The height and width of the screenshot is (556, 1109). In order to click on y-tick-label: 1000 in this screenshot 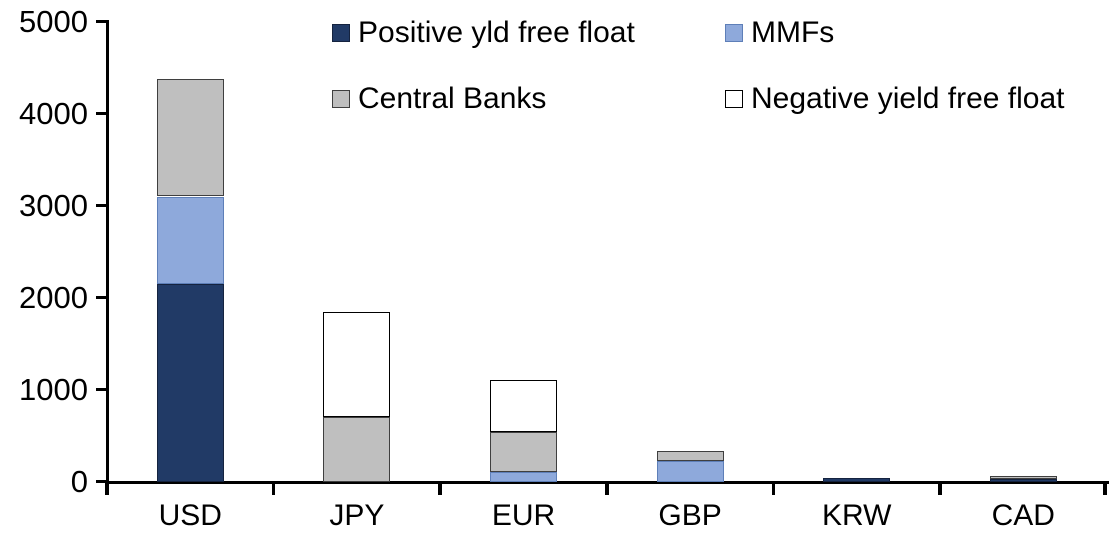, I will do `click(53, 389)`.